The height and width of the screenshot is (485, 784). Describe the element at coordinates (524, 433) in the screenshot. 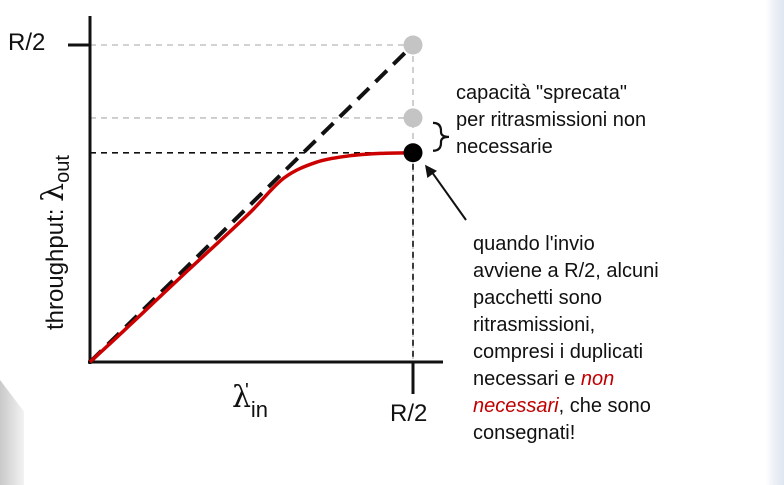

I see `note-line-8: consegnati!` at that location.